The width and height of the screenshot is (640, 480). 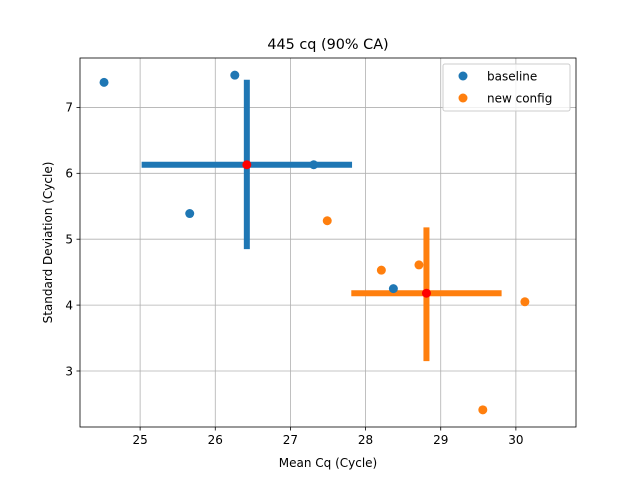 I want to click on legend-marker-baseline, so click(x=463, y=76).